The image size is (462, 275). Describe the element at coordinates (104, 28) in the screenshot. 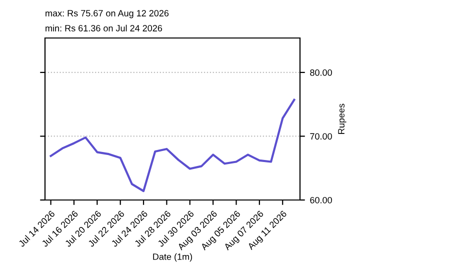

I see `chart-subtitle: min: Rs 61.36 on Jul 24 2026` at that location.